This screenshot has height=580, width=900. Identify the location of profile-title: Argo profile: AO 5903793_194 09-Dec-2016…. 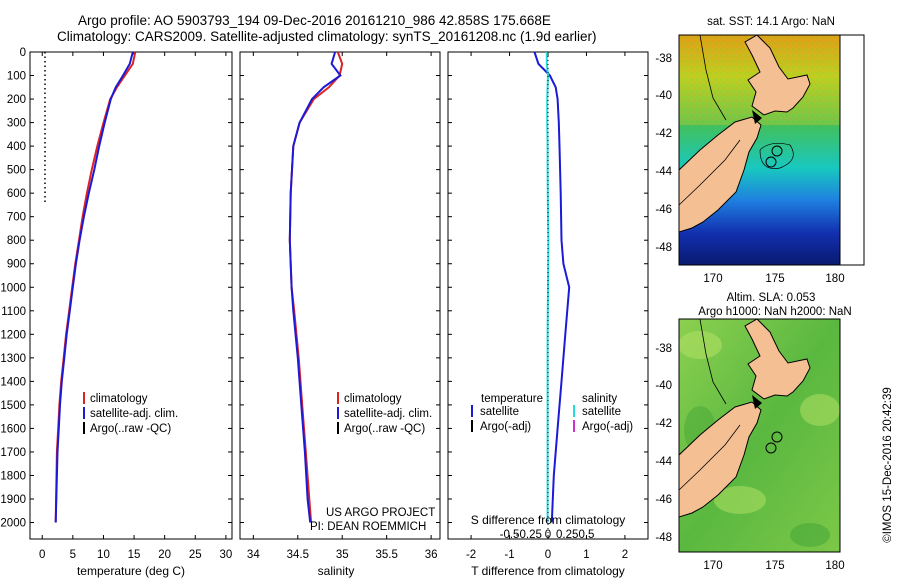
(314, 20).